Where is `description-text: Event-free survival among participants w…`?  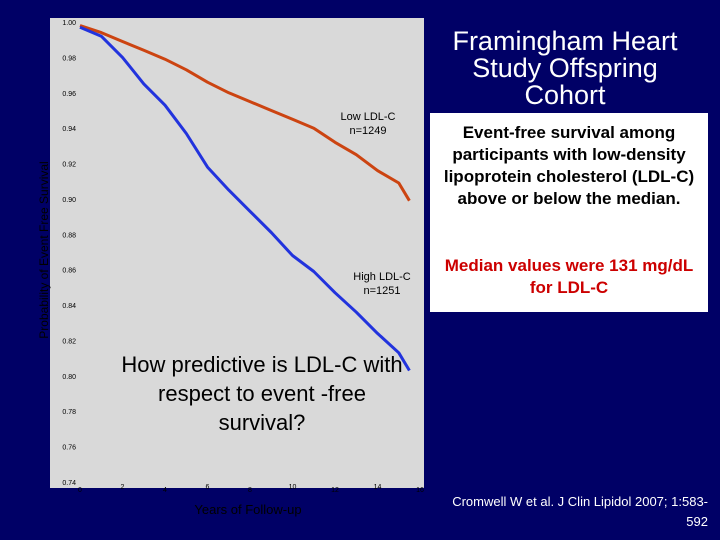 description-text: Event-free survival among participants w… is located at coordinates (569, 165).